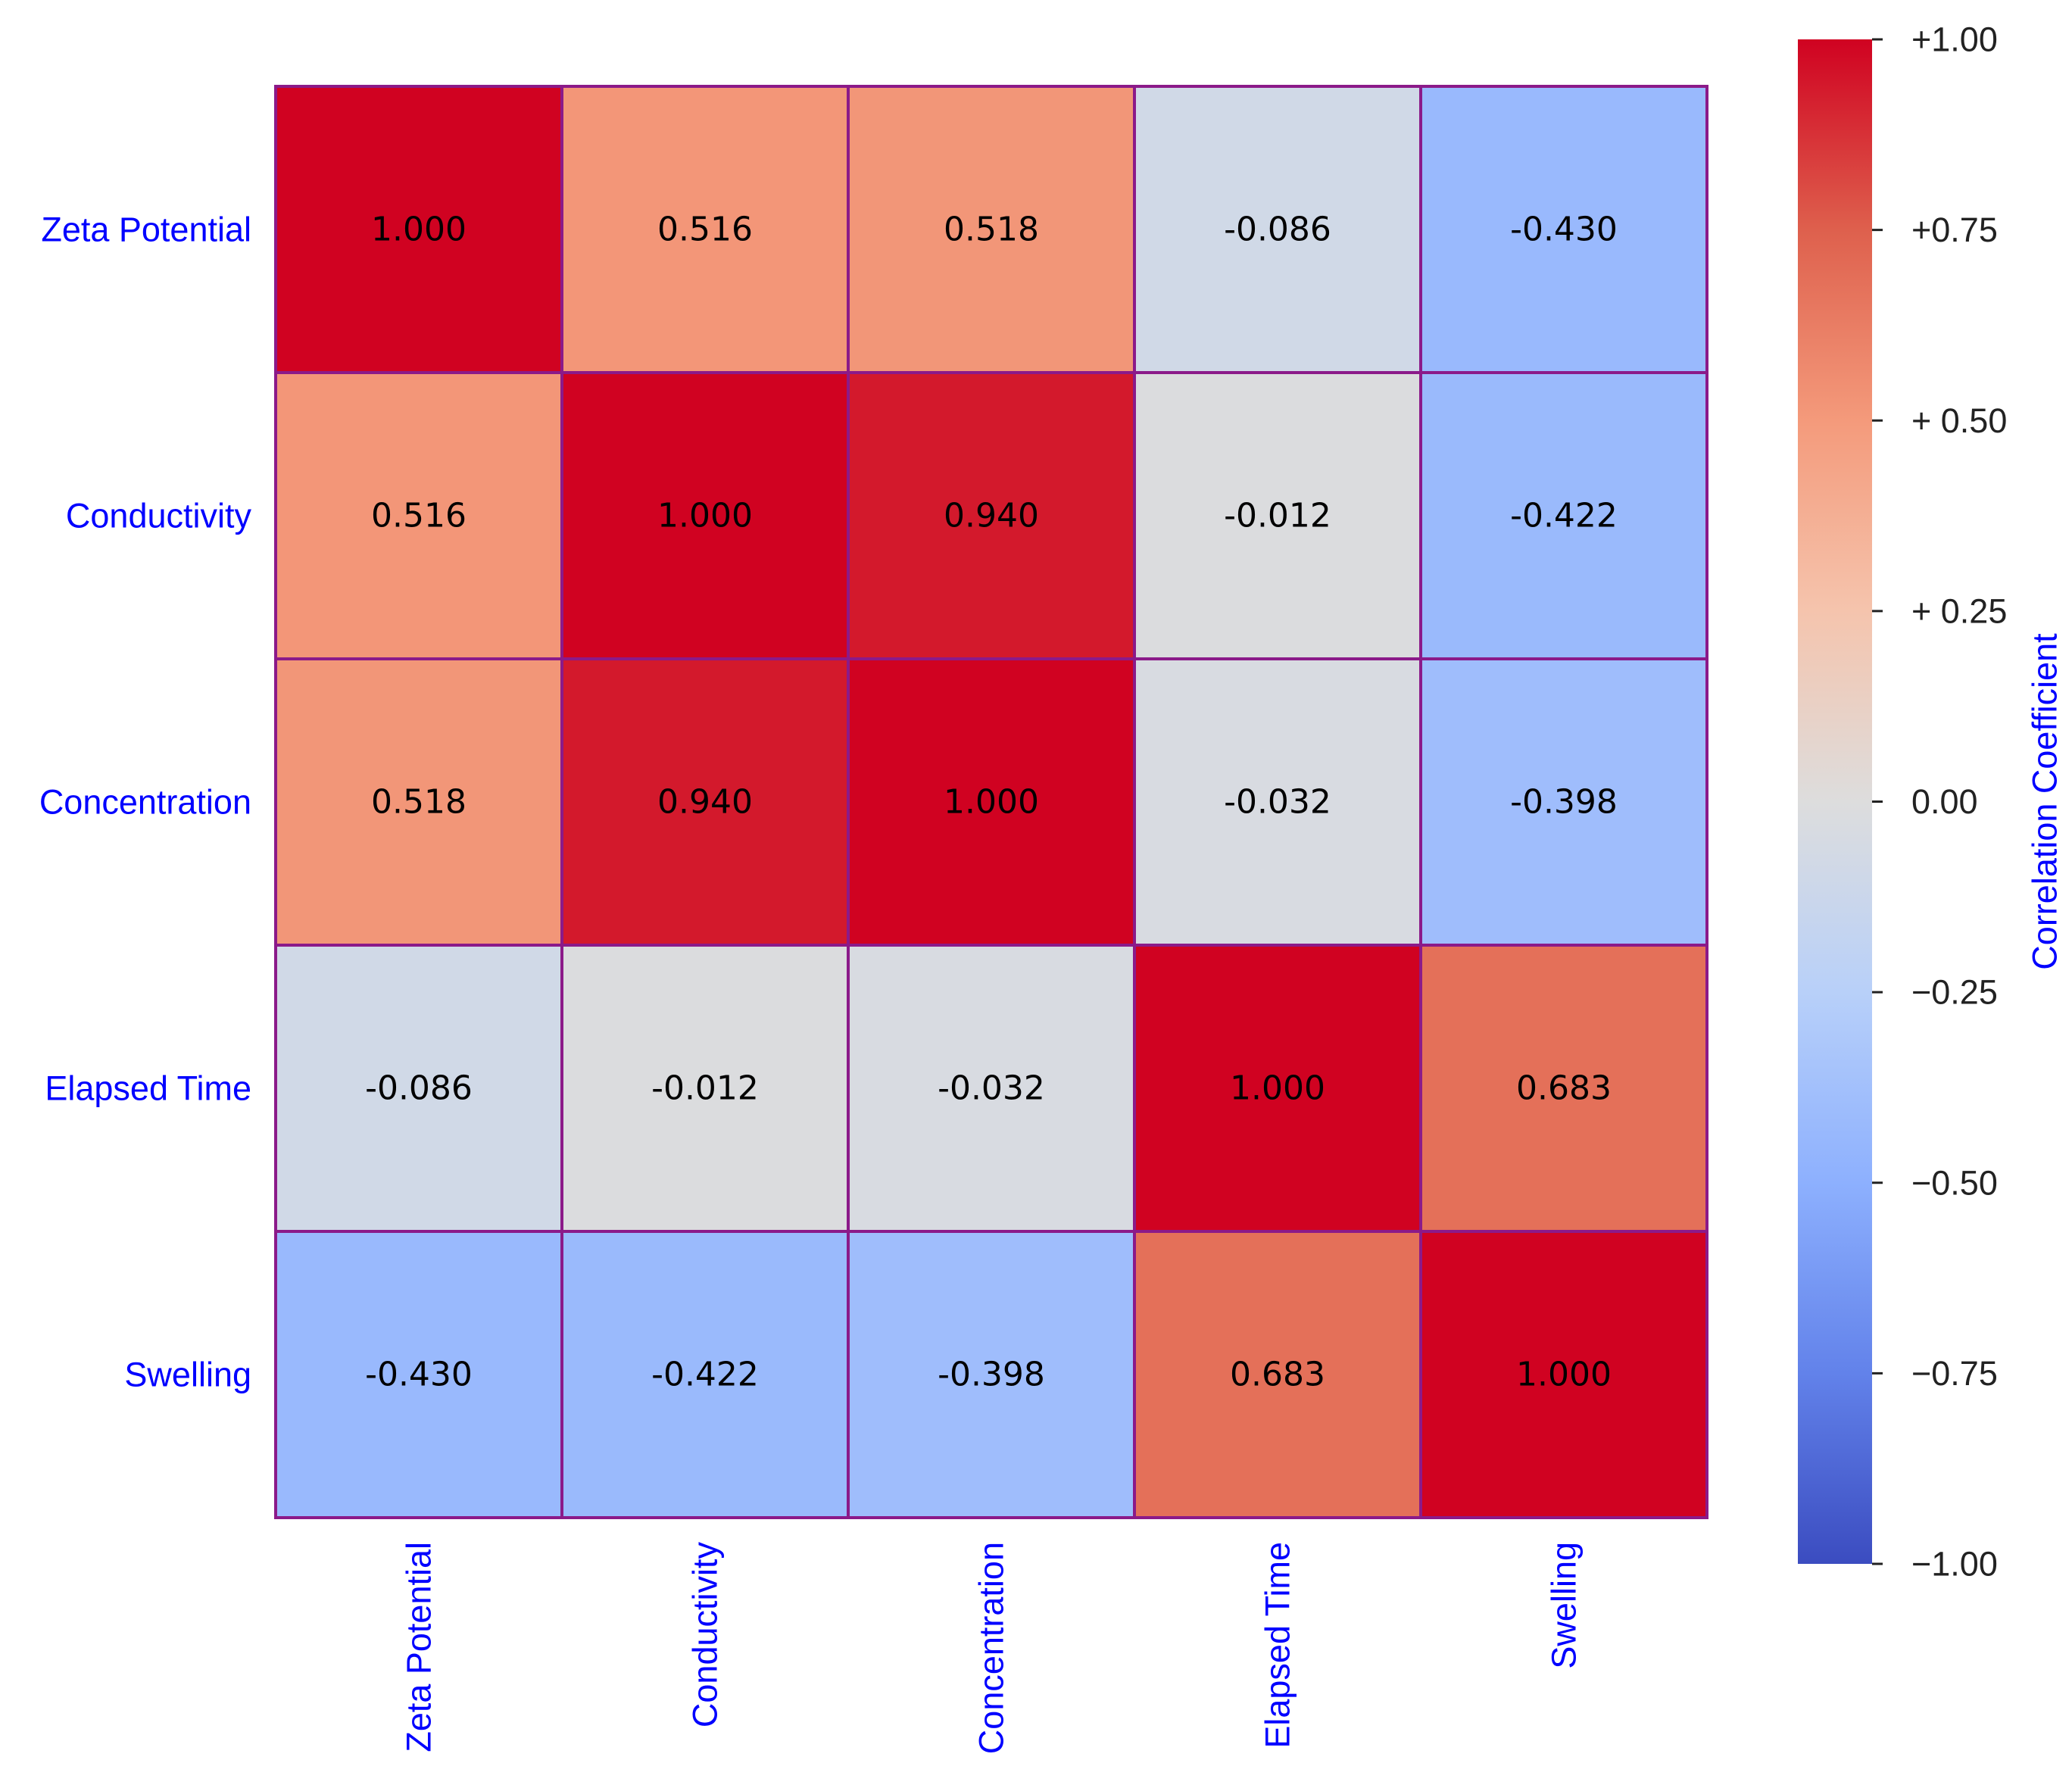 The height and width of the screenshot is (1785, 2072). I want to click on cell-value-r3-c0: -0.086, so click(419, 1088).